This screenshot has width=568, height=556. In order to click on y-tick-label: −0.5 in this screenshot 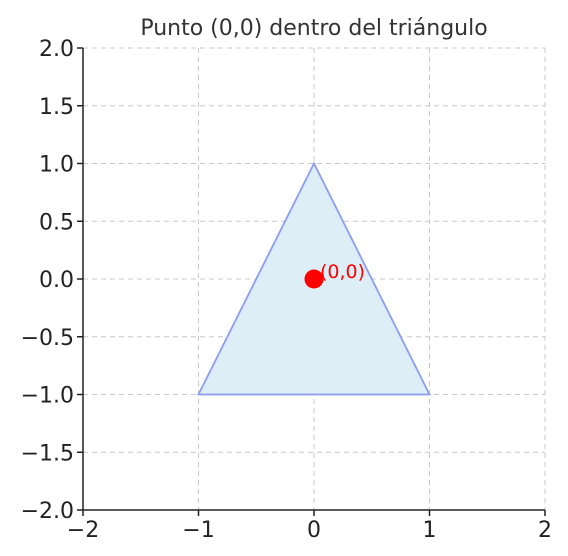, I will do `click(47, 338)`.